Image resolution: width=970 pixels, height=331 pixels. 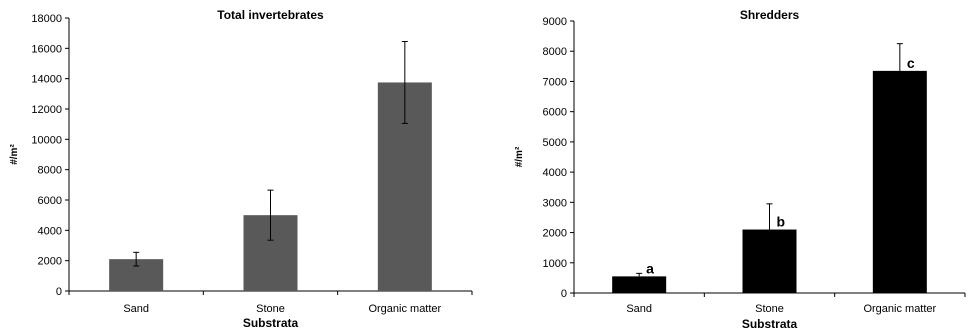 What do you see at coordinates (899, 181) in the screenshot?
I see `bar-organic-matter` at bounding box center [899, 181].